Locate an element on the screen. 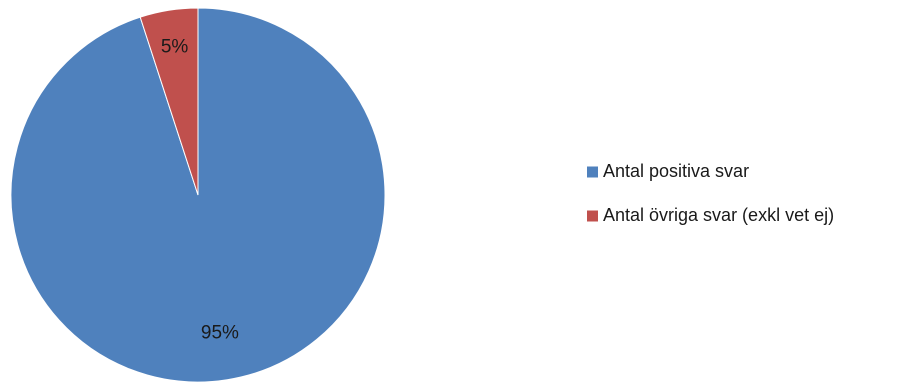 Image resolution: width=923 pixels, height=382 pixels. legend-label-2: Antal övriga svar (exkl vet ej) is located at coordinates (718, 215).